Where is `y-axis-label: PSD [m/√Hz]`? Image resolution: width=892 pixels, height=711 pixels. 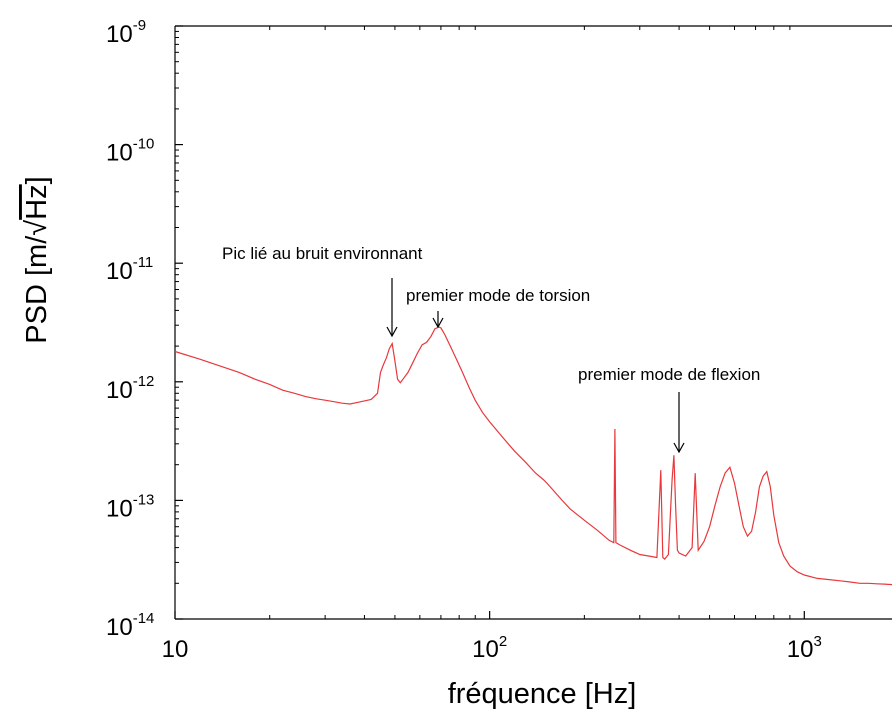 y-axis-label: PSD [m/√Hz] is located at coordinates (37, 259).